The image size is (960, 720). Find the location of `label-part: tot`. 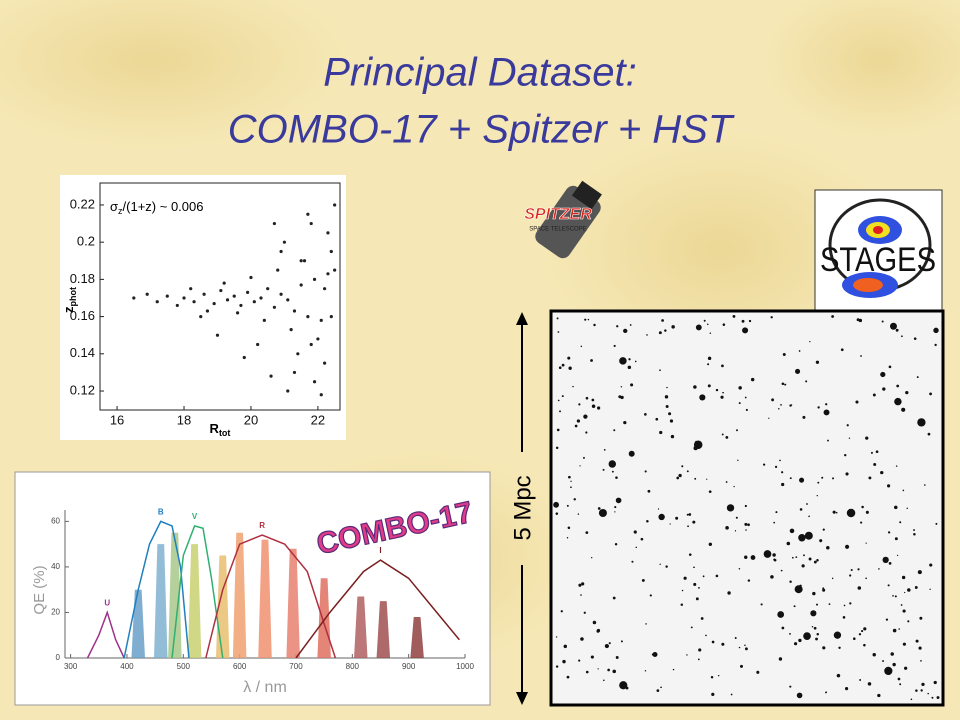

label-part: tot is located at coordinates (225, 433).